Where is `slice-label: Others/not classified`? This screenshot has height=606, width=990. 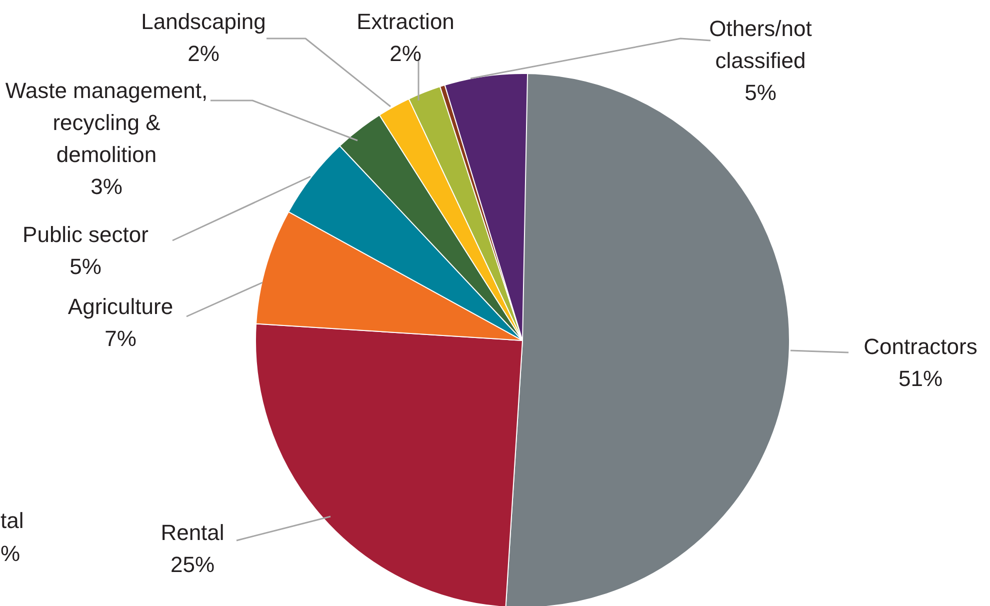
slice-label: Others/not classified is located at coordinates (760, 44).